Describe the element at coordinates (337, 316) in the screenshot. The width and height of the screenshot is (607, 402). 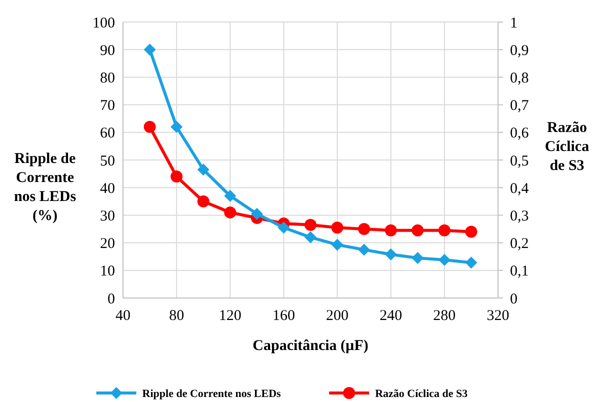
I see `x-tick-label: 200` at that location.